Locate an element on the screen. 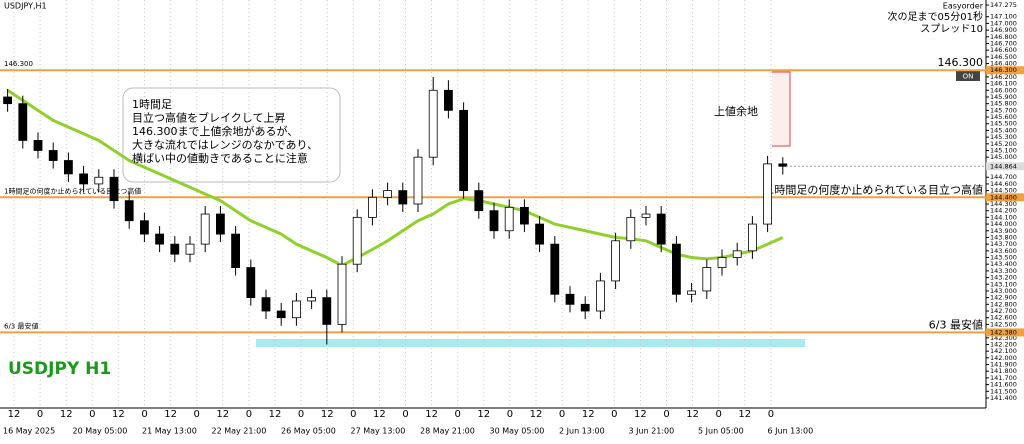 Image resolution: width=1024 pixels, height=444 pixels. info: 次の足まで05分01秒 is located at coordinates (935, 16).